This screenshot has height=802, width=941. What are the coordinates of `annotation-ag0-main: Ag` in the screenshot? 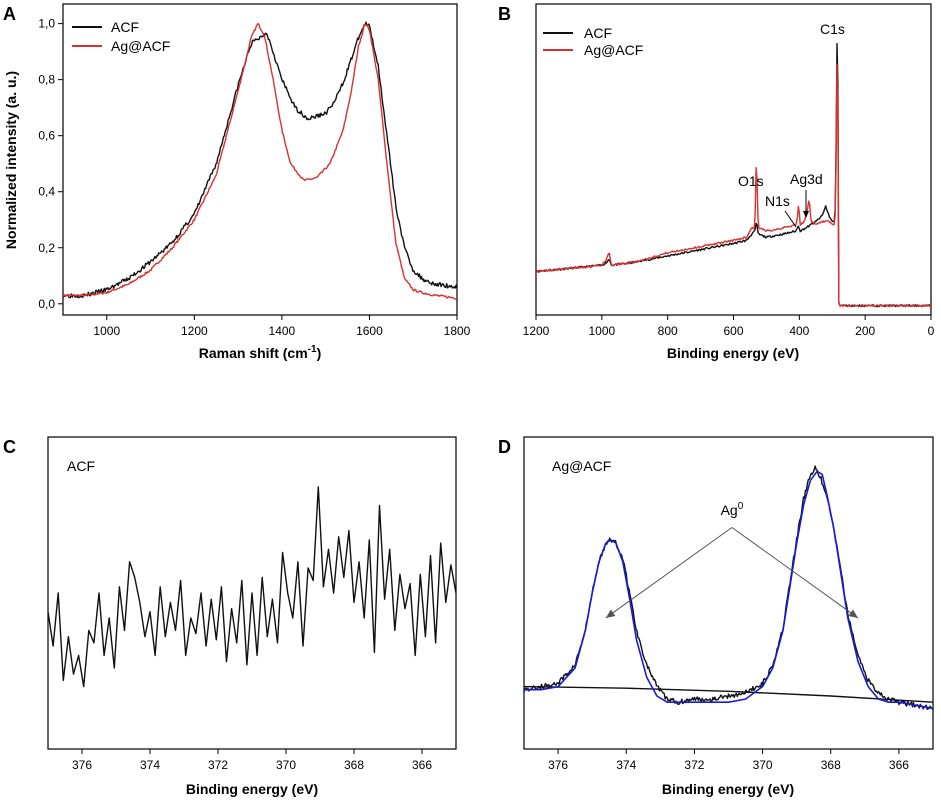 It's located at (729, 510).